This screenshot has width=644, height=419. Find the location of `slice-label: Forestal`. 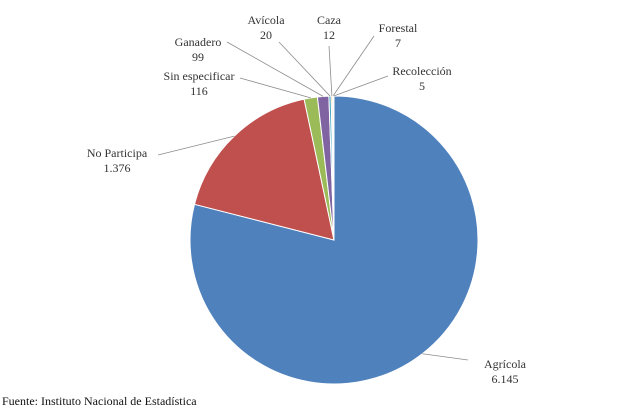

slice-label: Forestal is located at coordinates (398, 28).